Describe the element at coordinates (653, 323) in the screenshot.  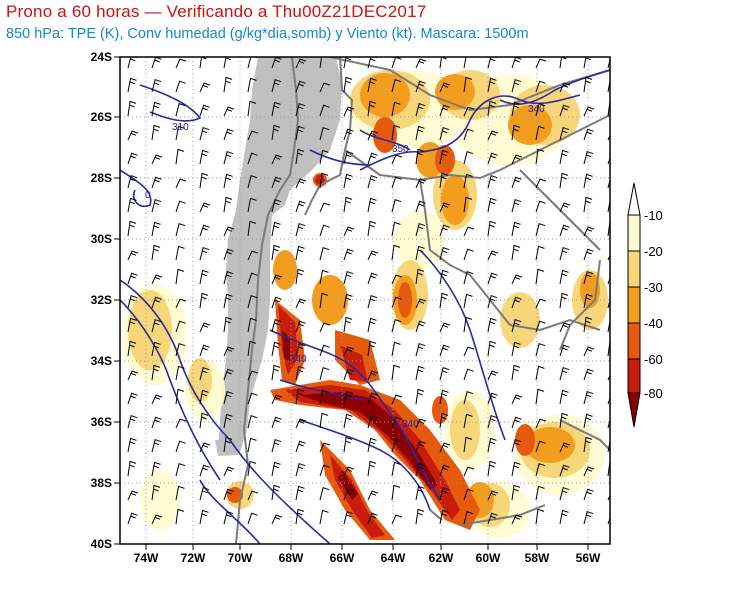
I see `colorbar-label: -40` at that location.